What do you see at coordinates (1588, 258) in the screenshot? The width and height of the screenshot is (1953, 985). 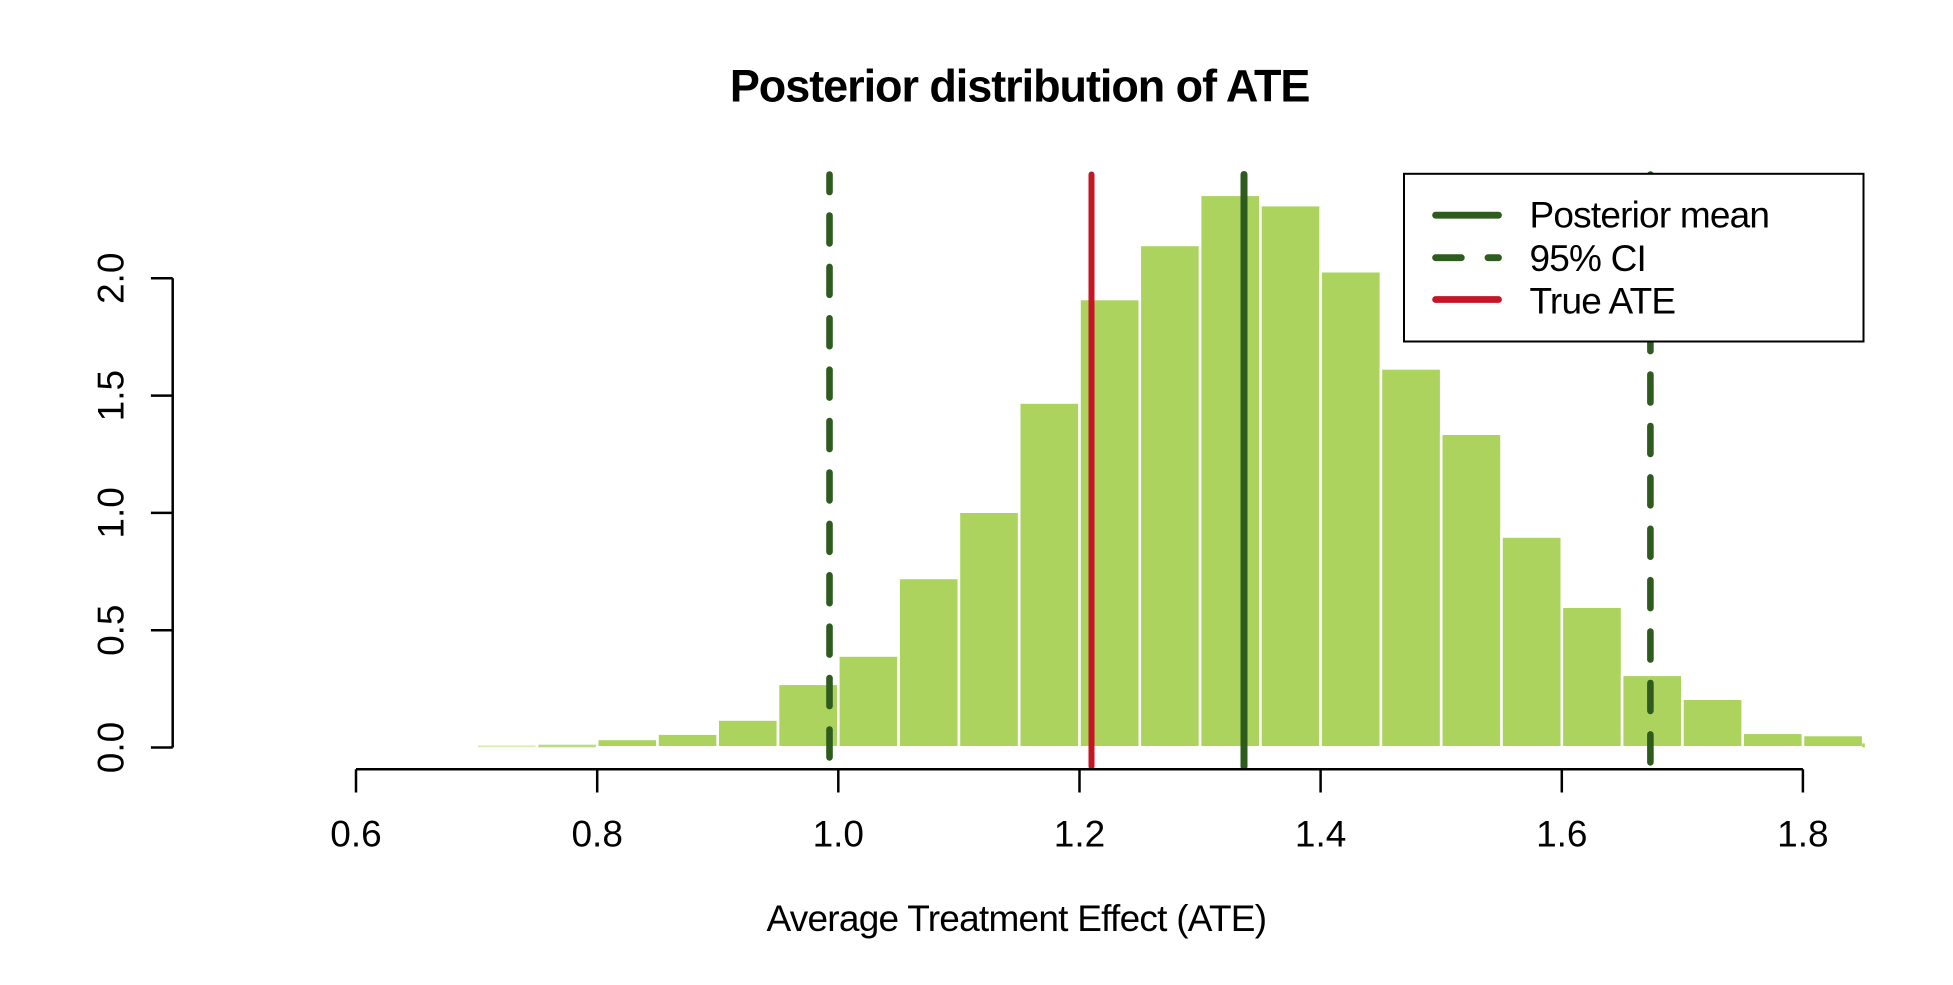 I see `svg-text: 95% CI` at bounding box center [1588, 258].